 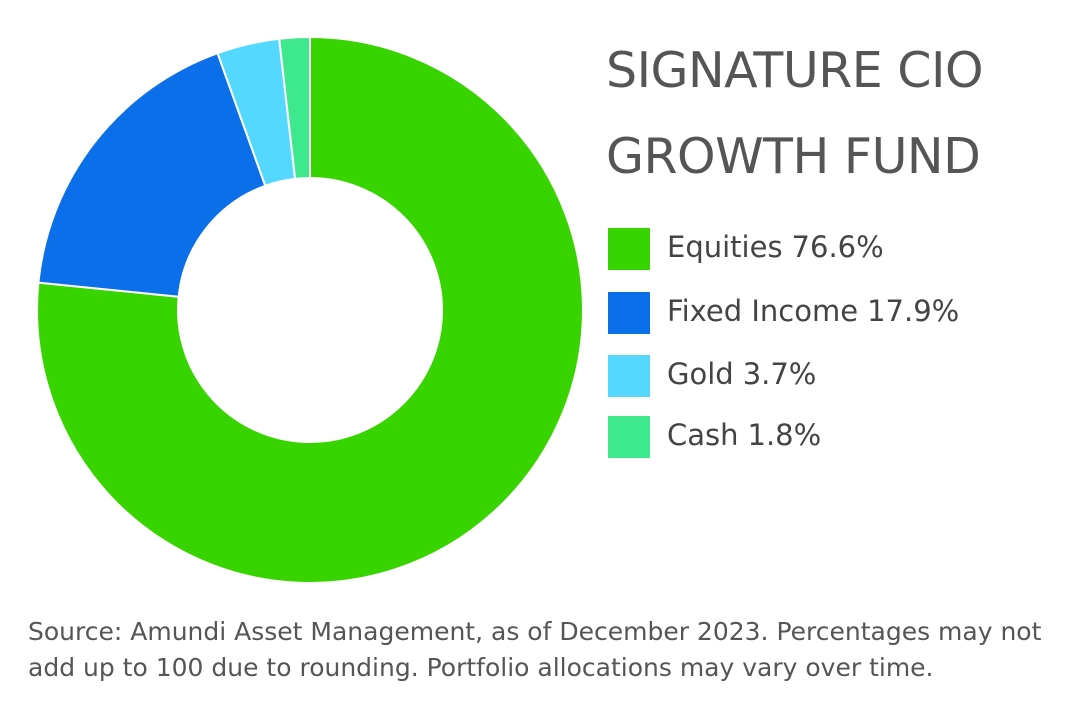 What do you see at coordinates (780, 374) in the screenshot?
I see `legend-value: 3.7%` at bounding box center [780, 374].